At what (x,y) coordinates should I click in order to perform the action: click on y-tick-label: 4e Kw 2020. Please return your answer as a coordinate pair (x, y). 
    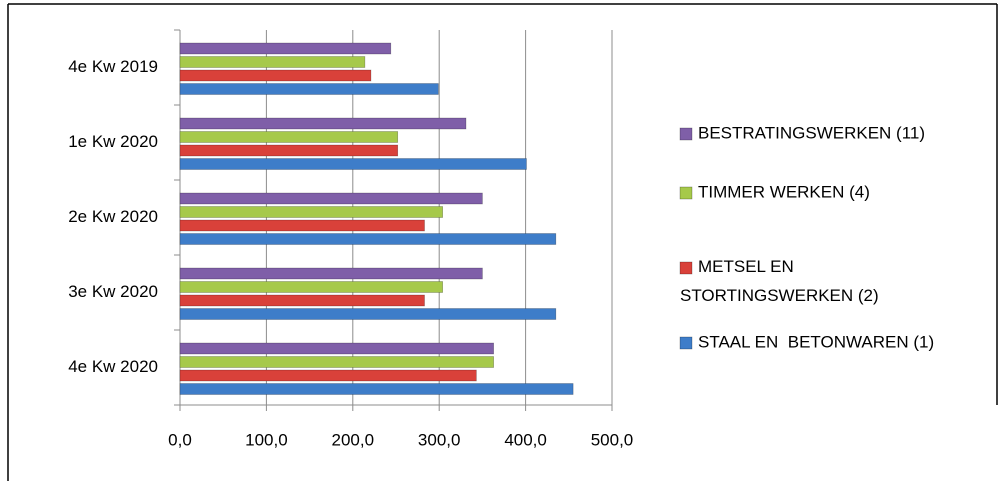
    Looking at the image, I should click on (113, 366).